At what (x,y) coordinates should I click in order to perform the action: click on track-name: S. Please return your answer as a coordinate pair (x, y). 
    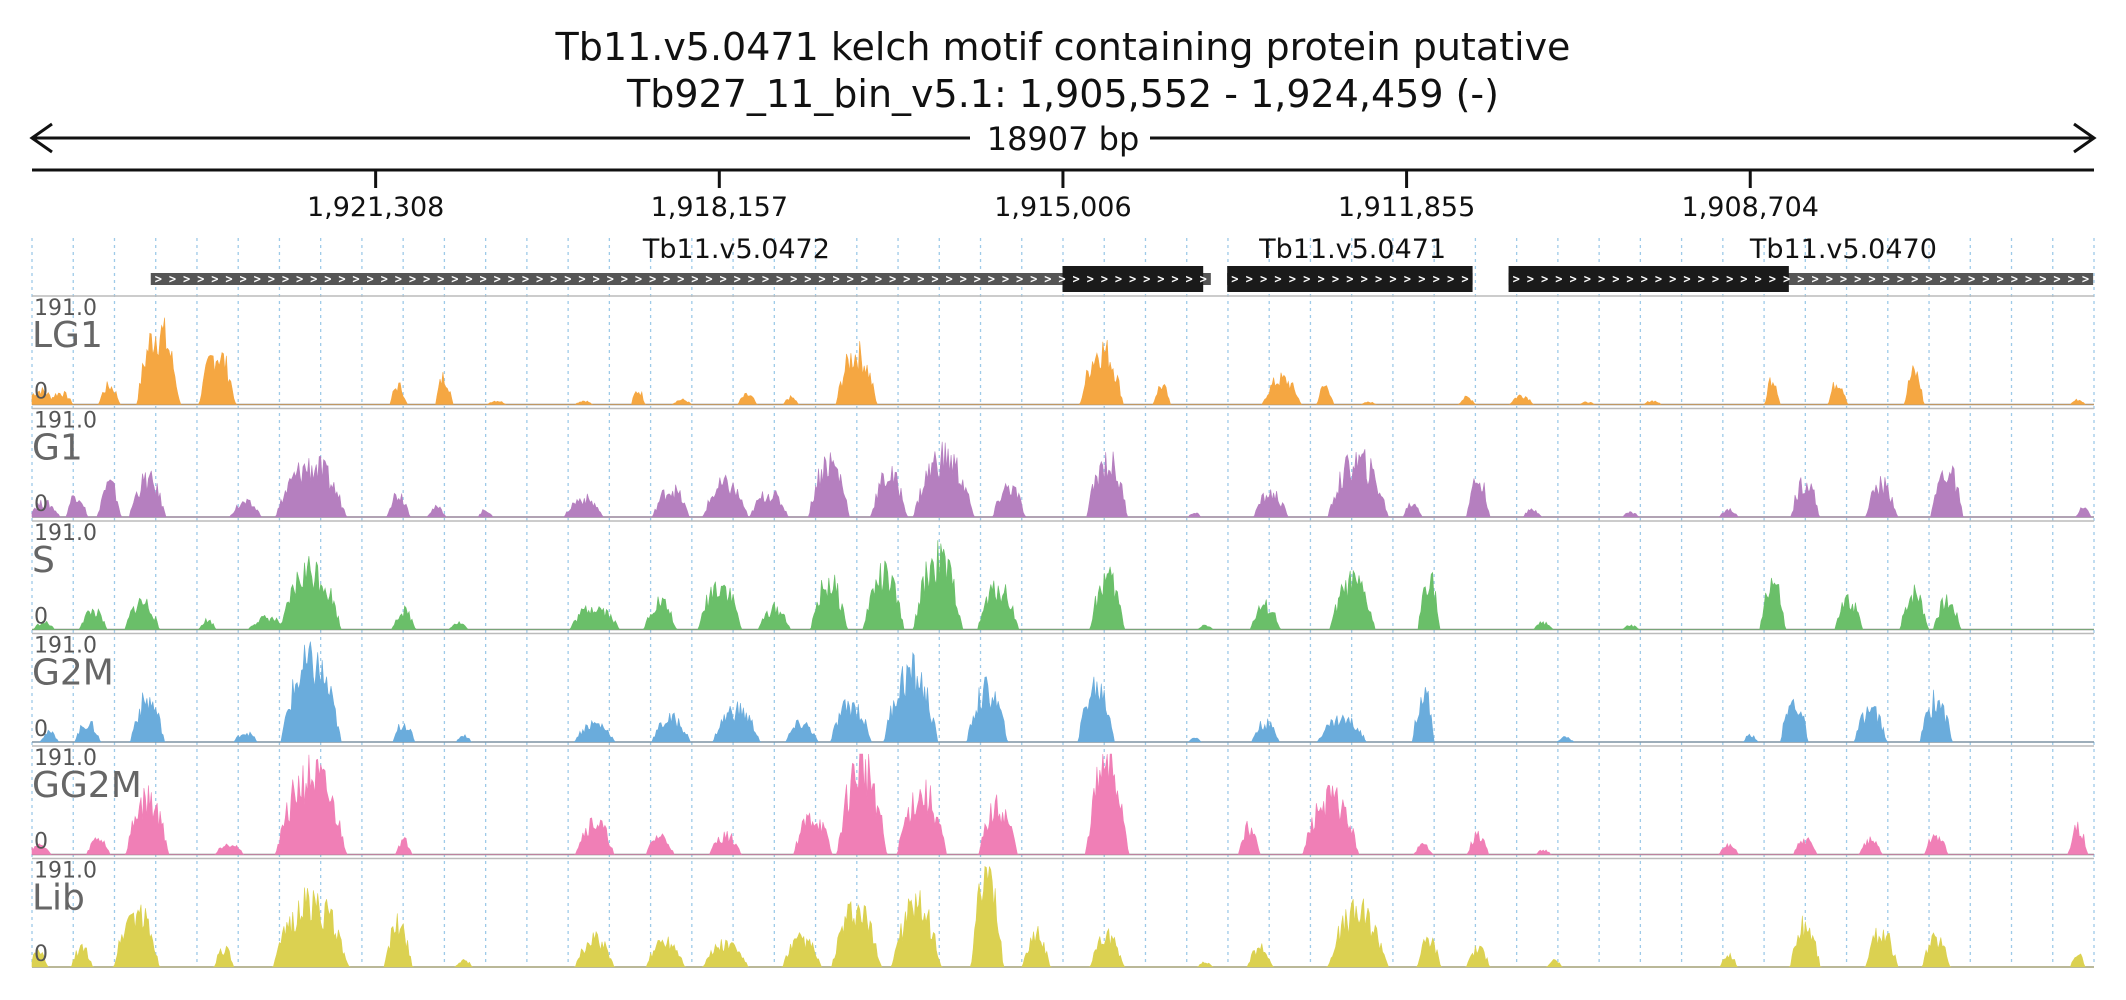
    Looking at the image, I should click on (43, 560).